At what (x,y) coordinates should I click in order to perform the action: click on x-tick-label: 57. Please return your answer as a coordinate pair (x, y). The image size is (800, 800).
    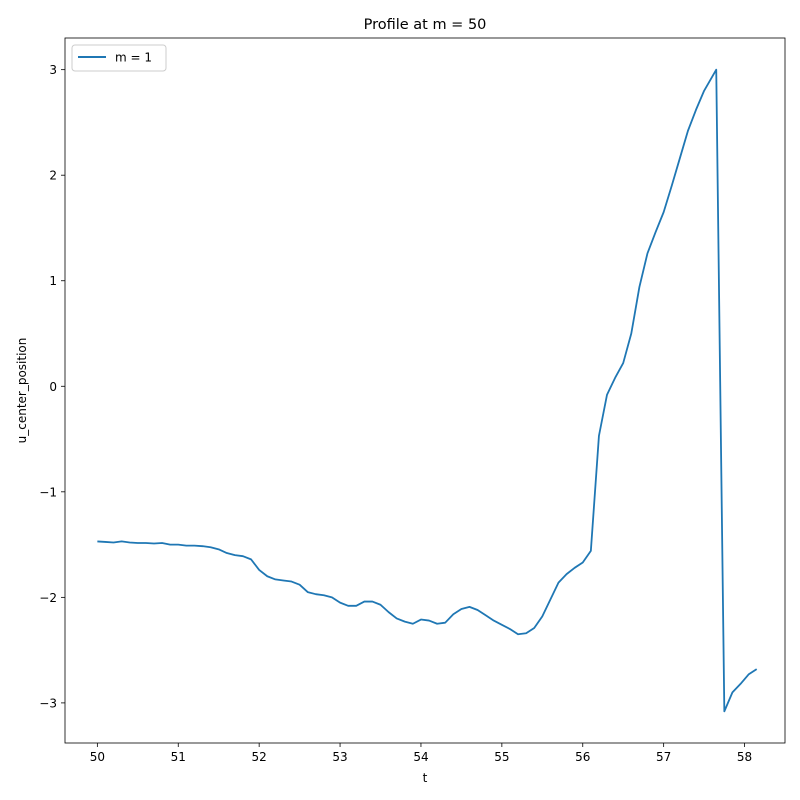
    Looking at the image, I should click on (663, 757).